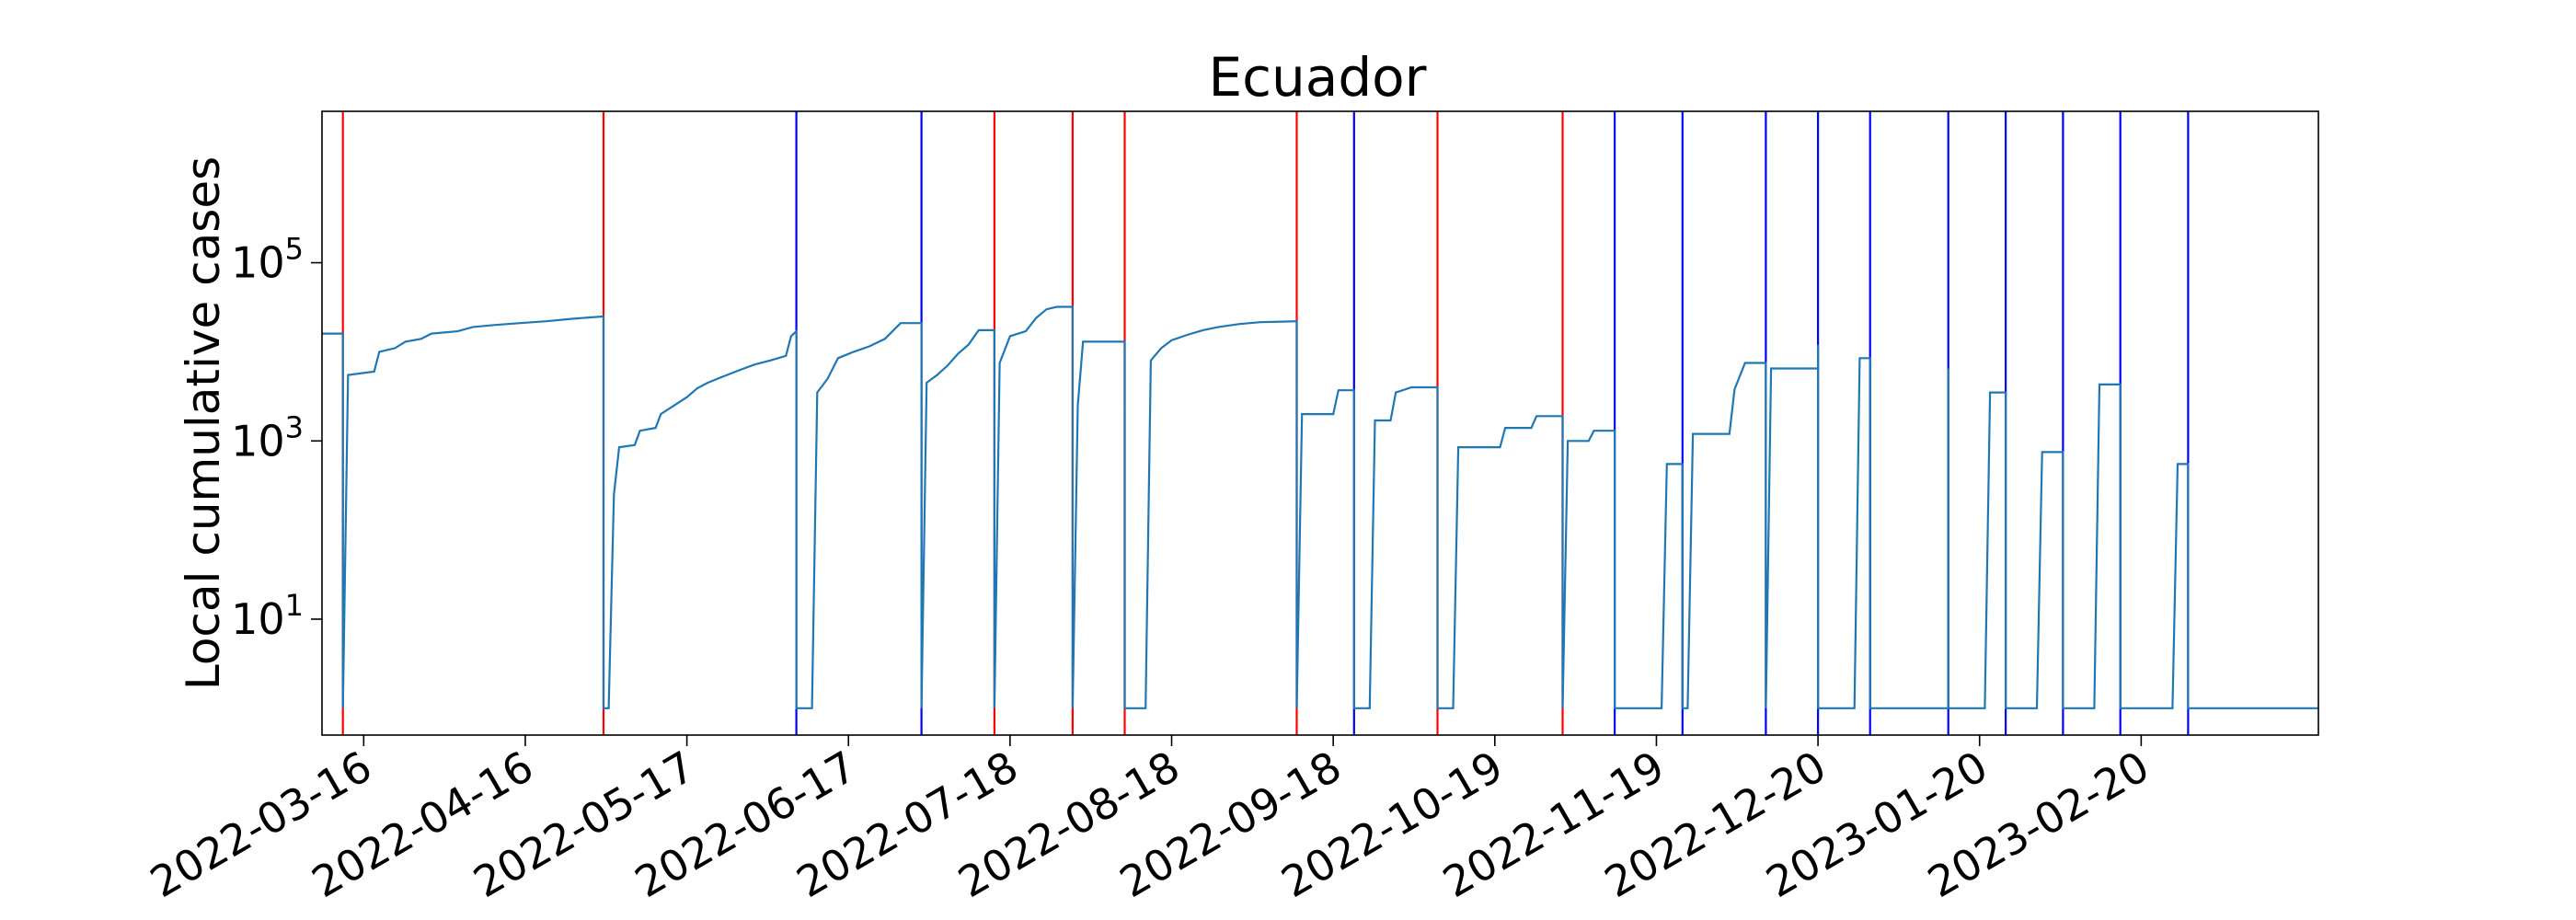  What do you see at coordinates (203, 423) in the screenshot?
I see `y-axis-label: Local cumulative cases` at bounding box center [203, 423].